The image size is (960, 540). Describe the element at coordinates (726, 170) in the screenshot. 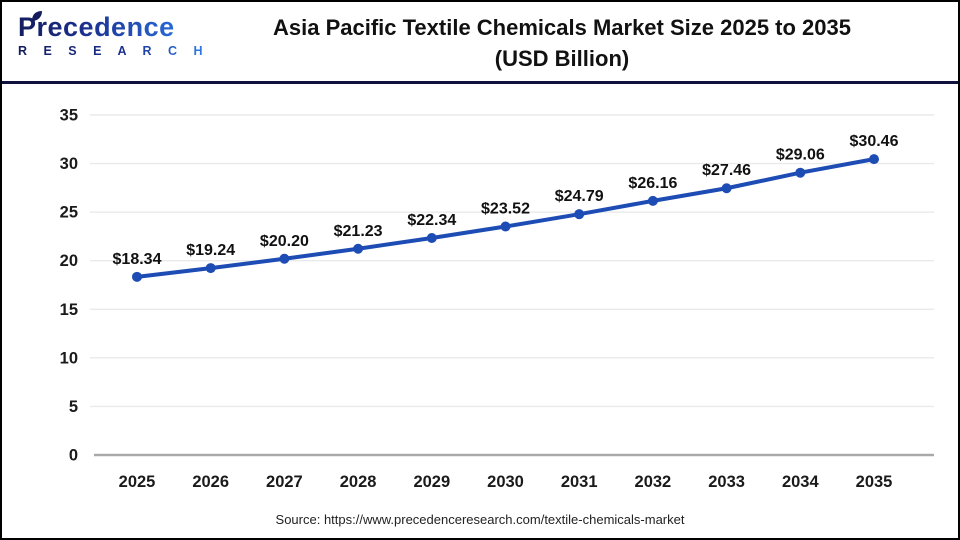

I see `data-point-label: $27.46` at that location.